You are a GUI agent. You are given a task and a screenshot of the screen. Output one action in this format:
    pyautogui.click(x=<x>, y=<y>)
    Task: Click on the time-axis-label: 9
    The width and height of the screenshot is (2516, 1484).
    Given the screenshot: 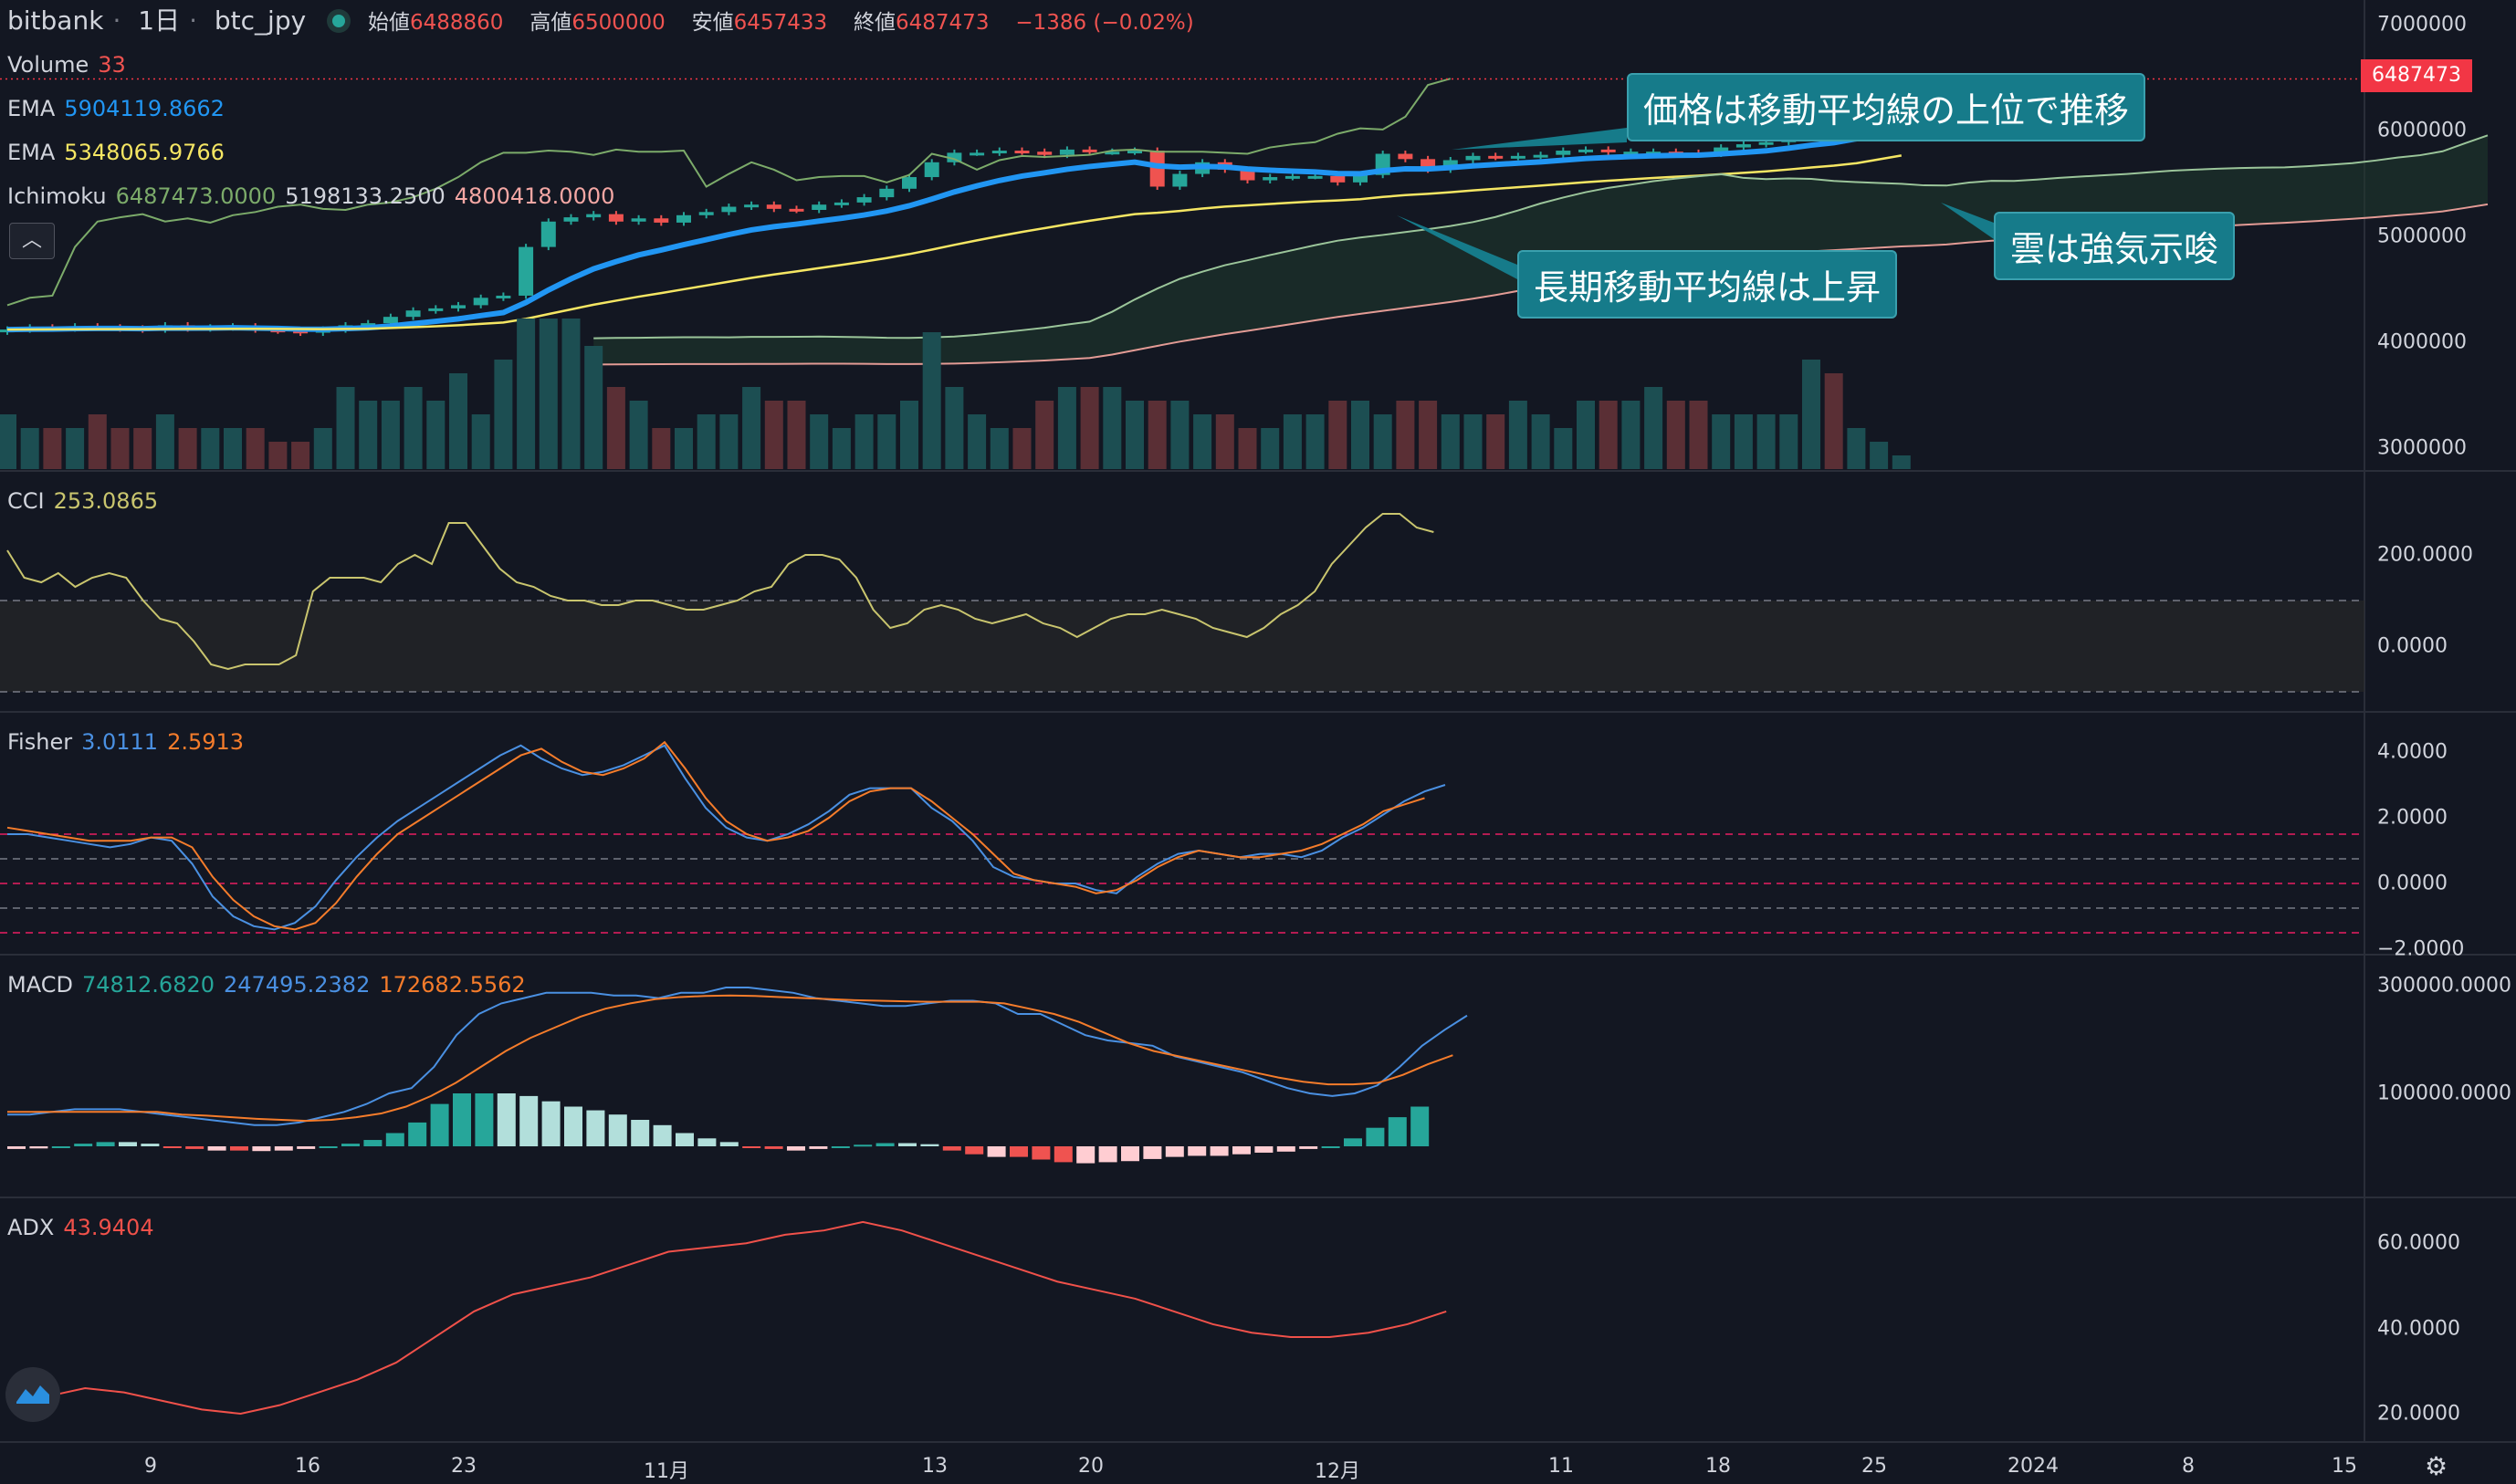 What is the action you would take?
    pyautogui.click(x=150, y=1466)
    